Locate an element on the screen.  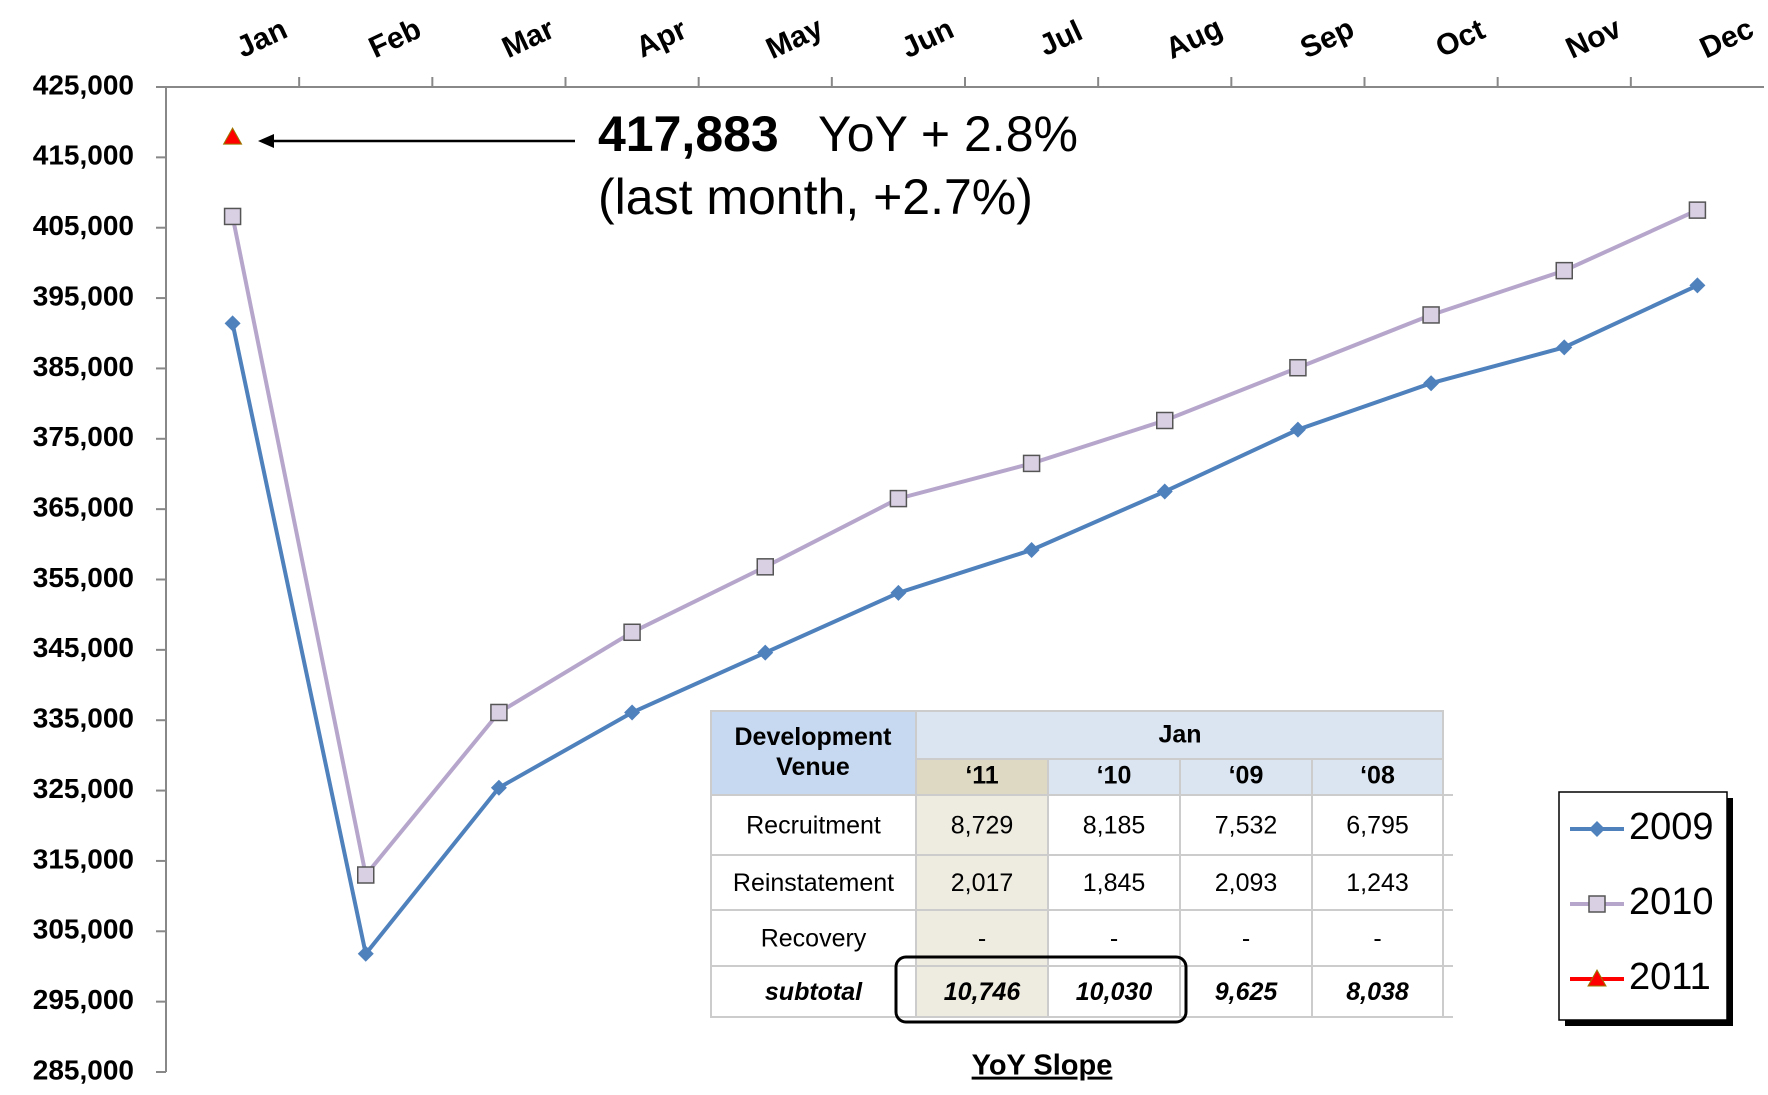
column-label: ‘11 is located at coordinates (981, 776).